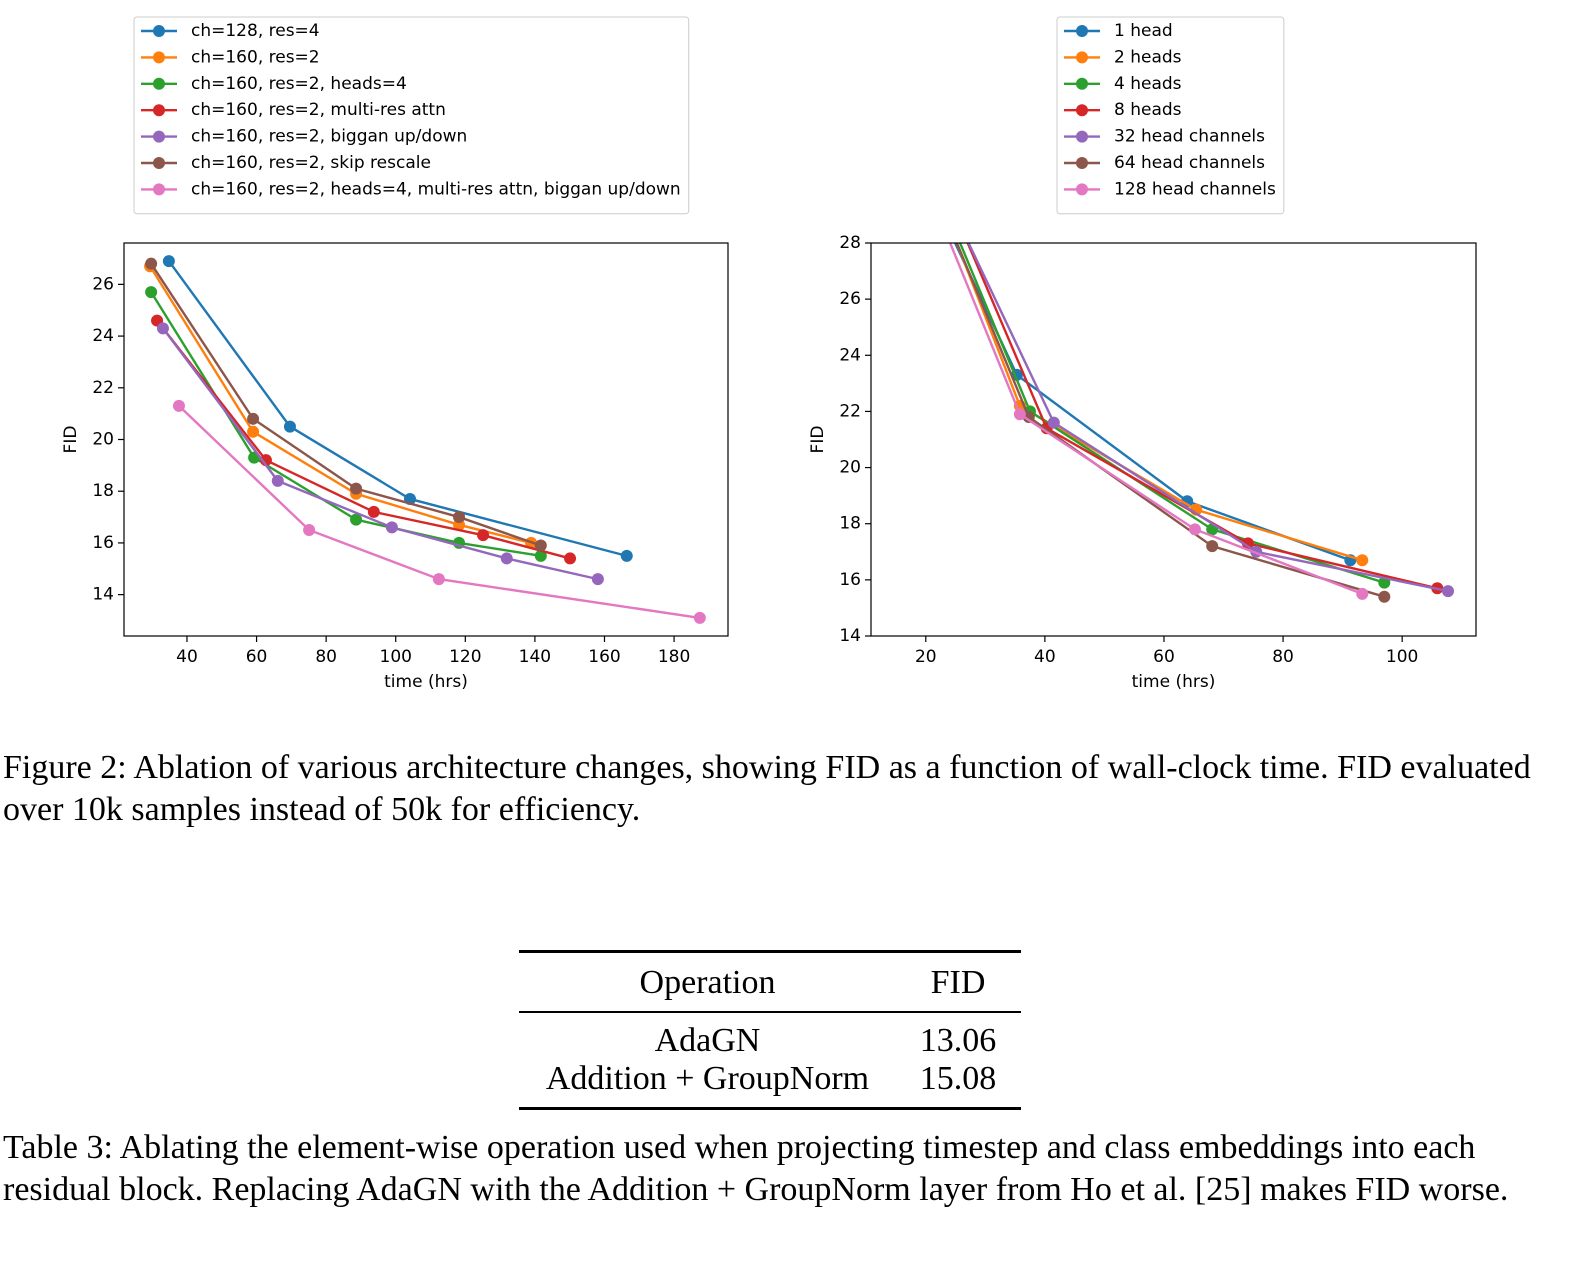  I want to click on x-axis-label: time (hrs), so click(1174, 682).